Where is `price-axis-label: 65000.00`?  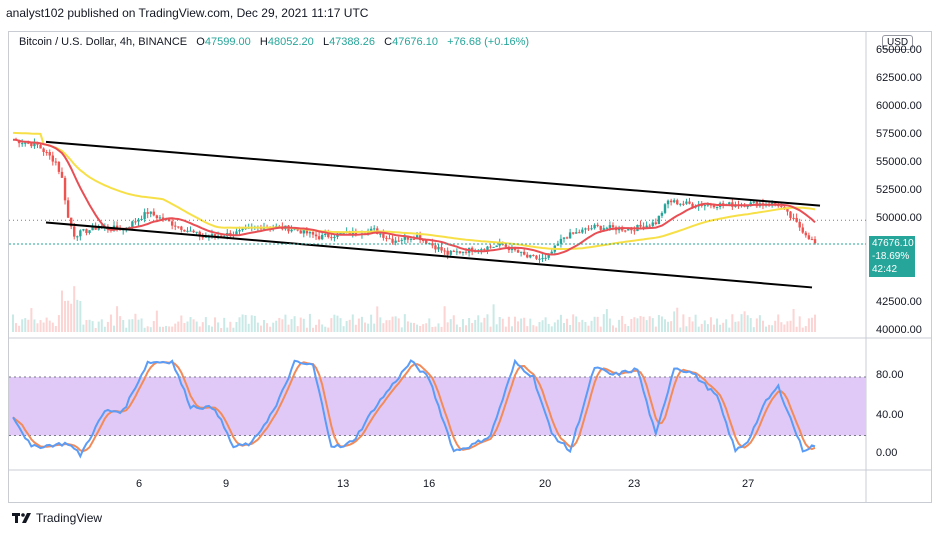
price-axis-label: 65000.00 is located at coordinates (899, 50).